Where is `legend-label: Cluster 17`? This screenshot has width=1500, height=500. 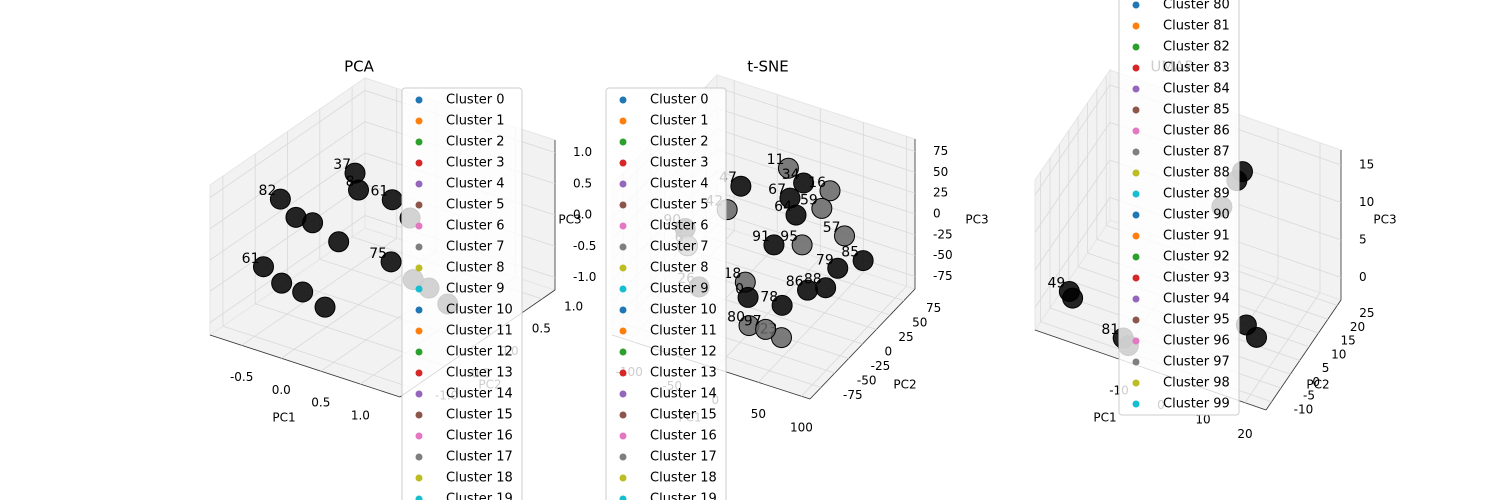 legend-label: Cluster 17 is located at coordinates (683, 457).